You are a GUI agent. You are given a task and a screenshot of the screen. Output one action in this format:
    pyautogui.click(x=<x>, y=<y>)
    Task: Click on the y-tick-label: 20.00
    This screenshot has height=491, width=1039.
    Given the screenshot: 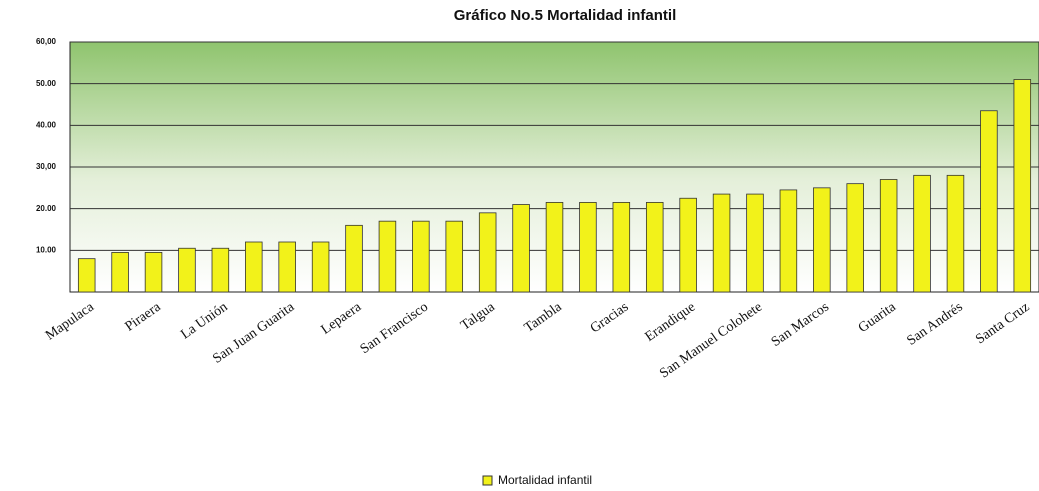 What is the action you would take?
    pyautogui.click(x=46, y=208)
    